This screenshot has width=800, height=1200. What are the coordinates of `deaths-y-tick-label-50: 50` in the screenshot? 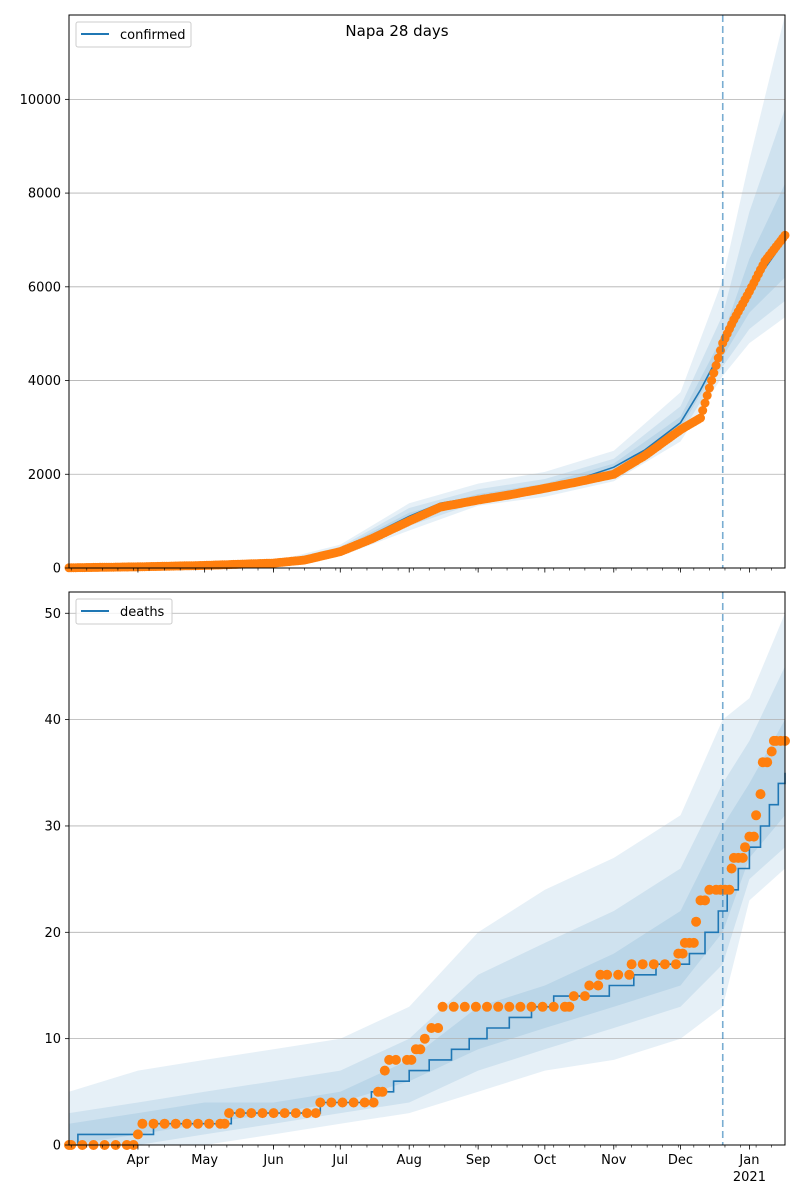 It's located at (52, 614).